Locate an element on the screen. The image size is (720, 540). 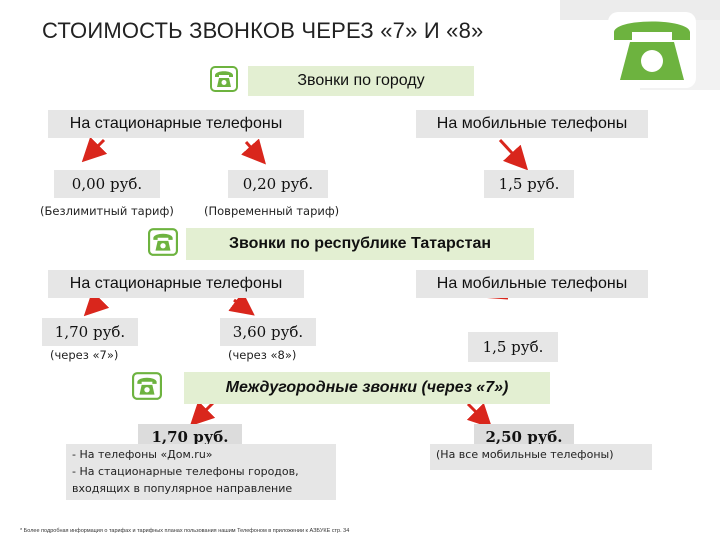
republic-via8-price: 3,60 руб. is located at coordinates (268, 332).